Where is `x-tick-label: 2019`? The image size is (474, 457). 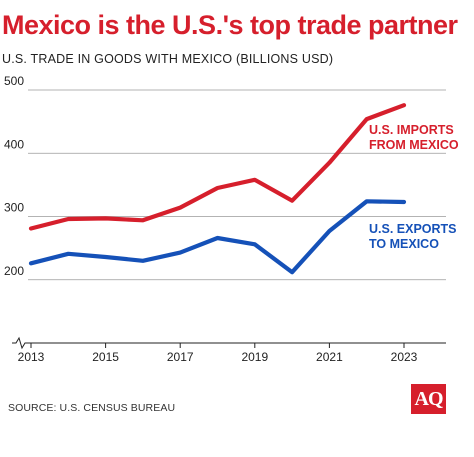 x-tick-label: 2019 is located at coordinates (254, 357).